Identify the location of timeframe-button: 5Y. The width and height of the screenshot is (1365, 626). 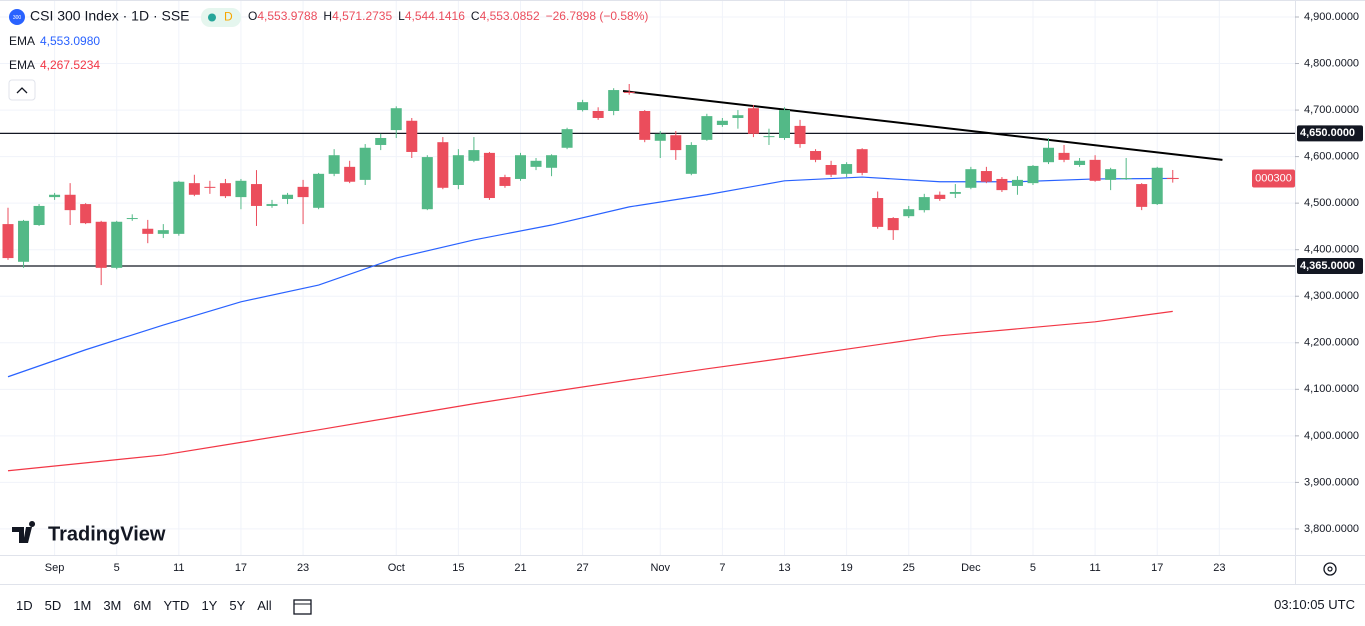
(237, 605).